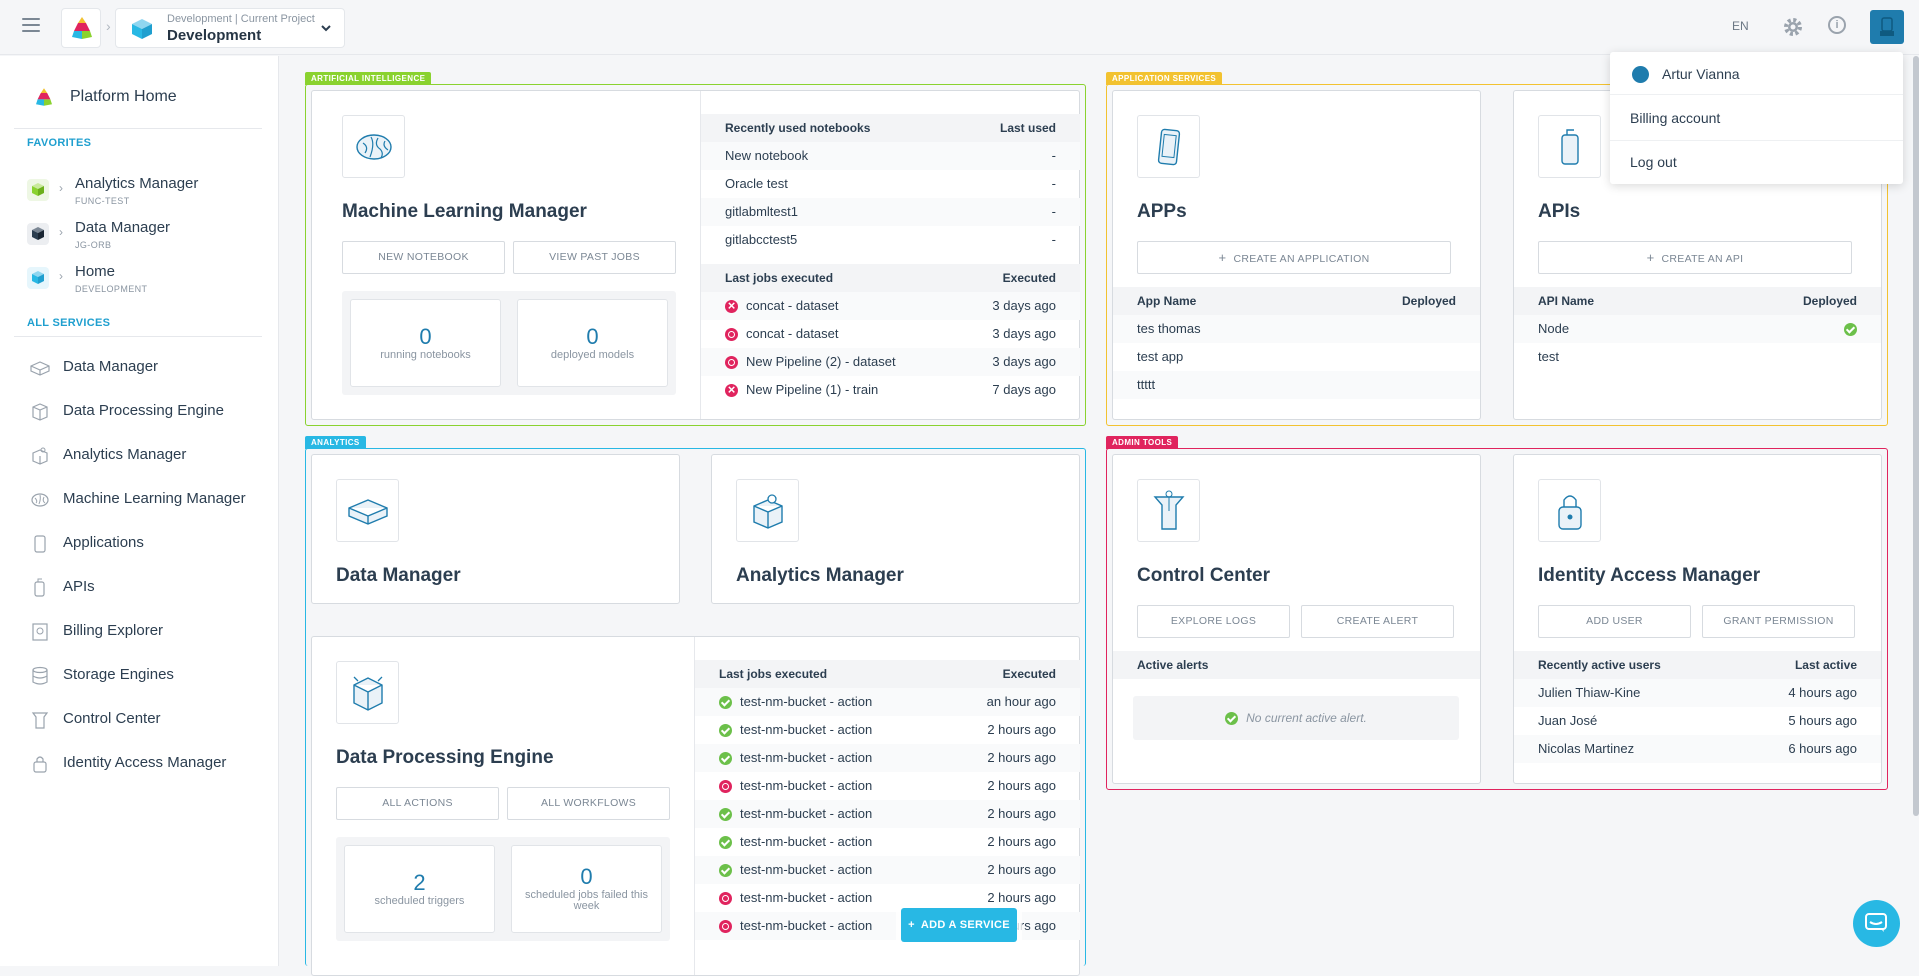 The width and height of the screenshot is (1919, 976). What do you see at coordinates (445, 757) in the screenshot?
I see `dpe-title: Data Processing Engine` at bounding box center [445, 757].